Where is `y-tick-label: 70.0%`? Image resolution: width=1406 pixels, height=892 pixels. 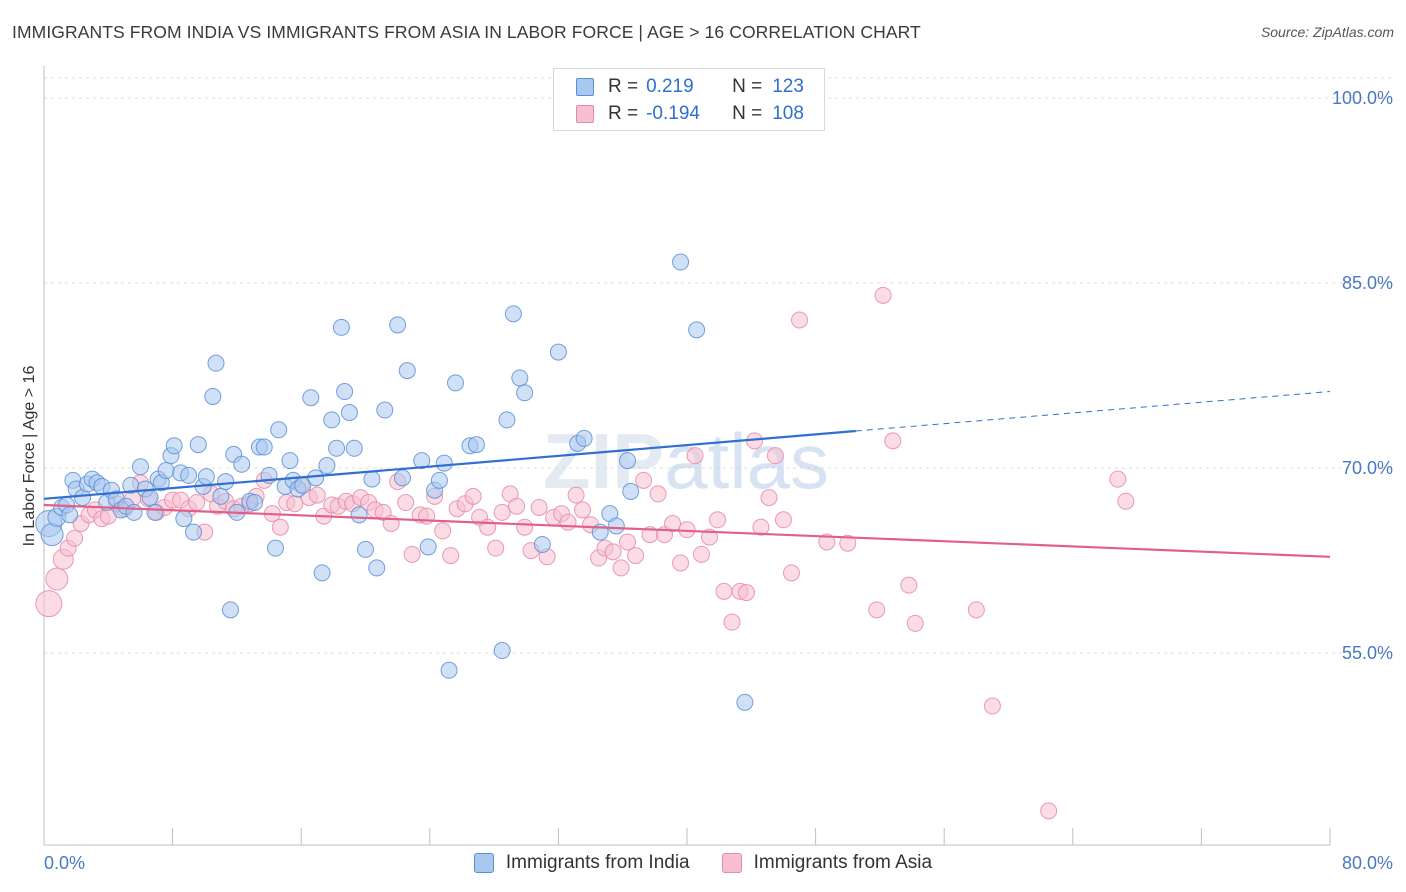 y-tick-label: 70.0% is located at coordinates (1367, 468).